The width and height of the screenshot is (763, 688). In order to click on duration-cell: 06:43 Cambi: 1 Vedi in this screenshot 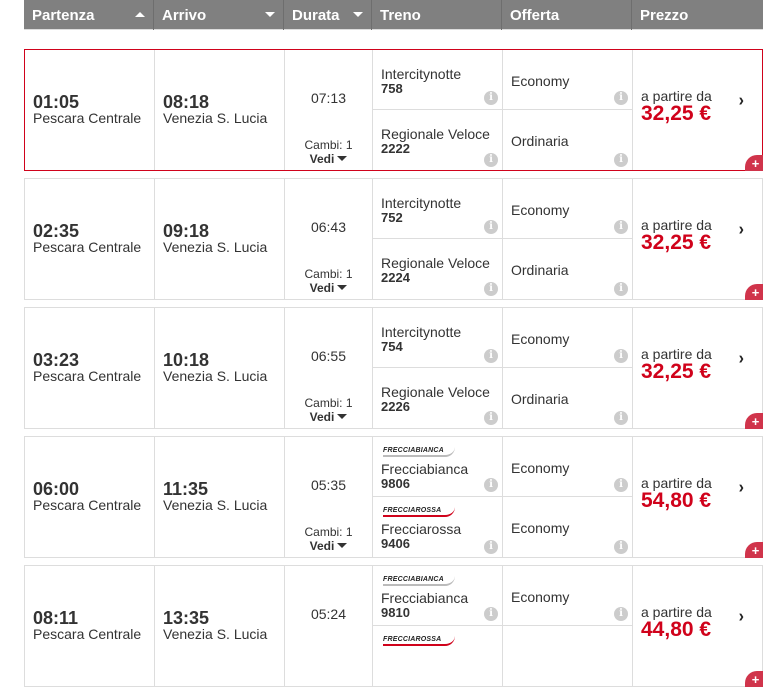, I will do `click(329, 239)`.